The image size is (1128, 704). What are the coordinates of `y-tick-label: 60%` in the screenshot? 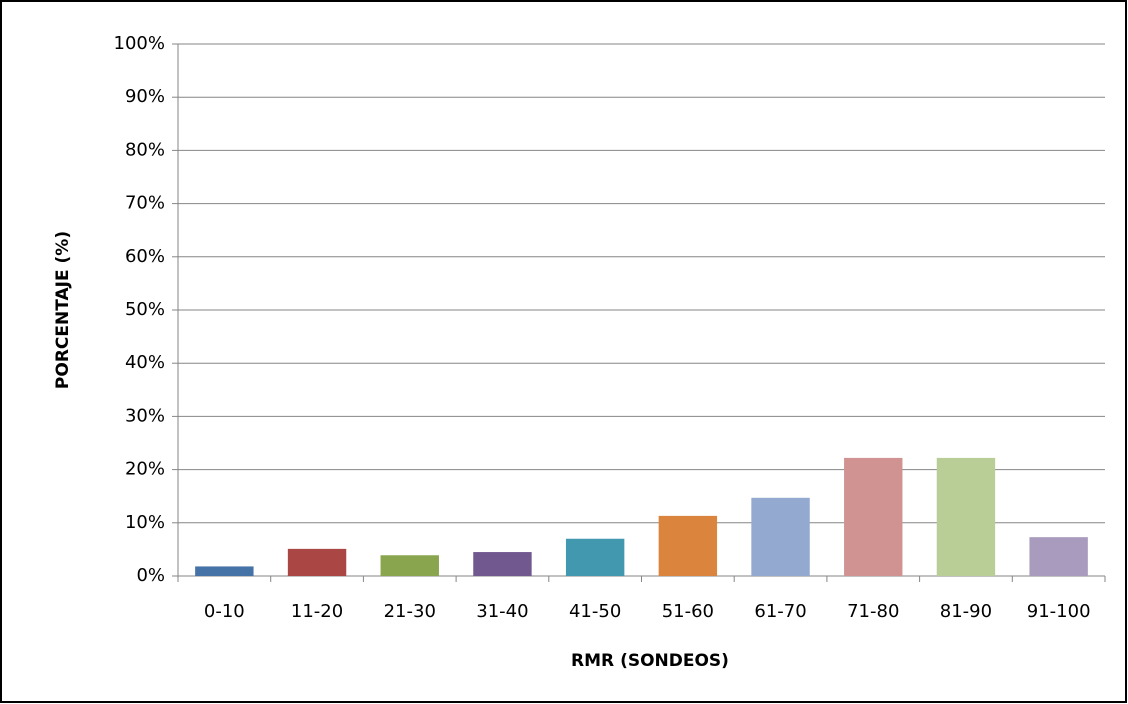 It's located at (145, 256).